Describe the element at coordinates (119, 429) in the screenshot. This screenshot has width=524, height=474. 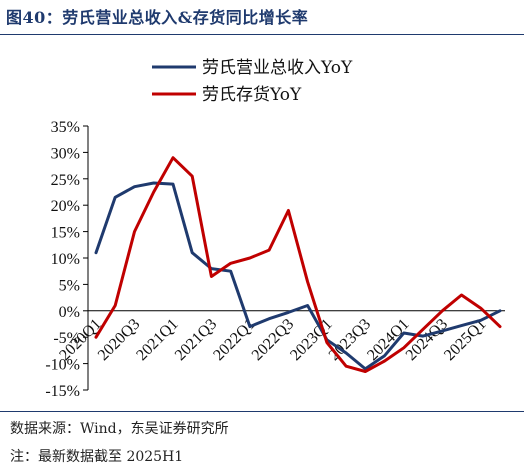
I see `source-note: 数据来源：Wind，东吴证券研究所` at that location.